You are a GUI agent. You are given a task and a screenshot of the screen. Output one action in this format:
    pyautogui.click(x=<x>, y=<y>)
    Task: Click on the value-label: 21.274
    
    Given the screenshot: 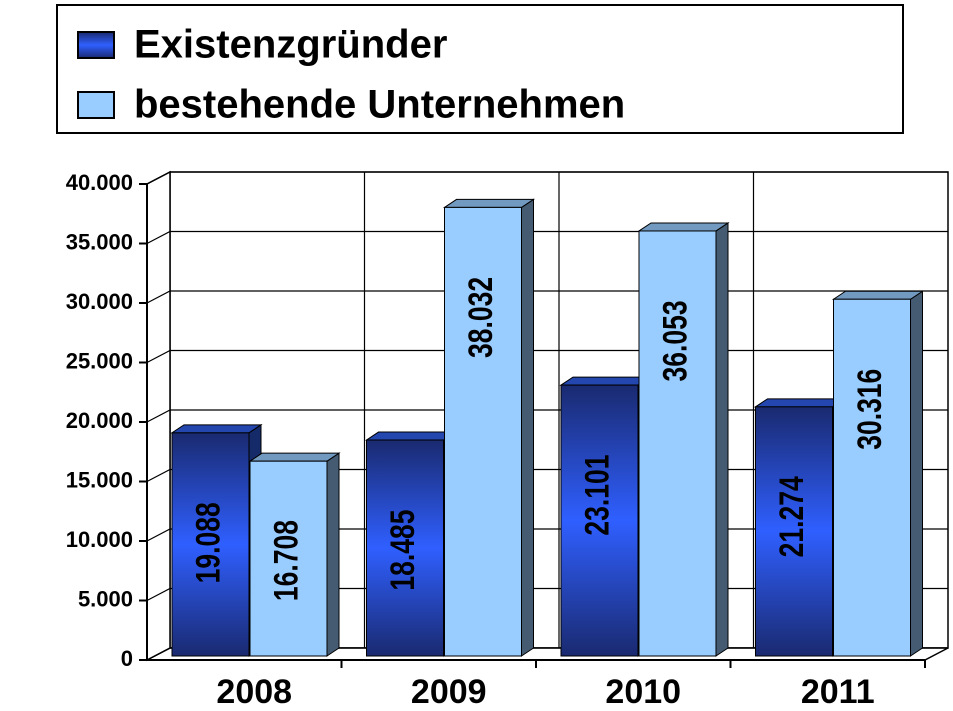 What is the action you would take?
    pyautogui.click(x=792, y=516)
    